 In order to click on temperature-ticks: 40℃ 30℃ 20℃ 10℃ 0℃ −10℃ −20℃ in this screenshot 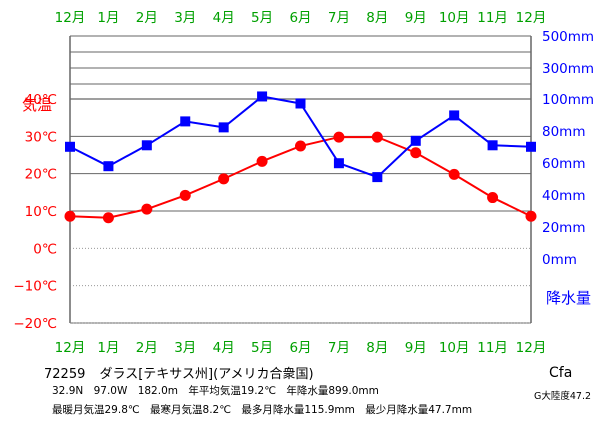, I will do `click(35, 212)`.